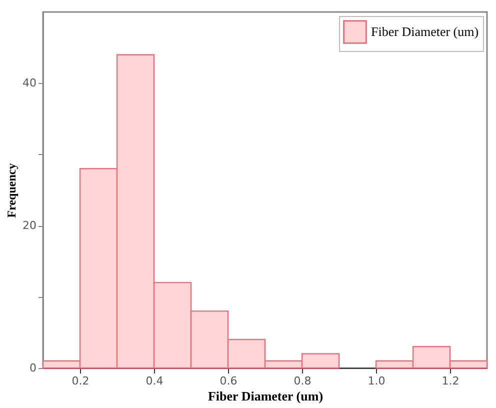 This screenshot has width=496, height=408. Describe the element at coordinates (451, 381) in the screenshot. I see `x-tick-label: 1.2` at that location.